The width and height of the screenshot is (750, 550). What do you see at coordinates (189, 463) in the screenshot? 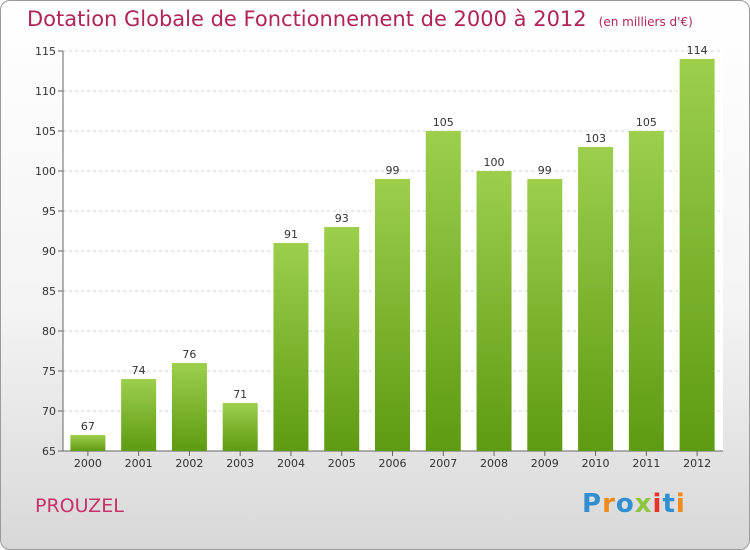
I see `x-tick-label: 2002` at bounding box center [189, 463].